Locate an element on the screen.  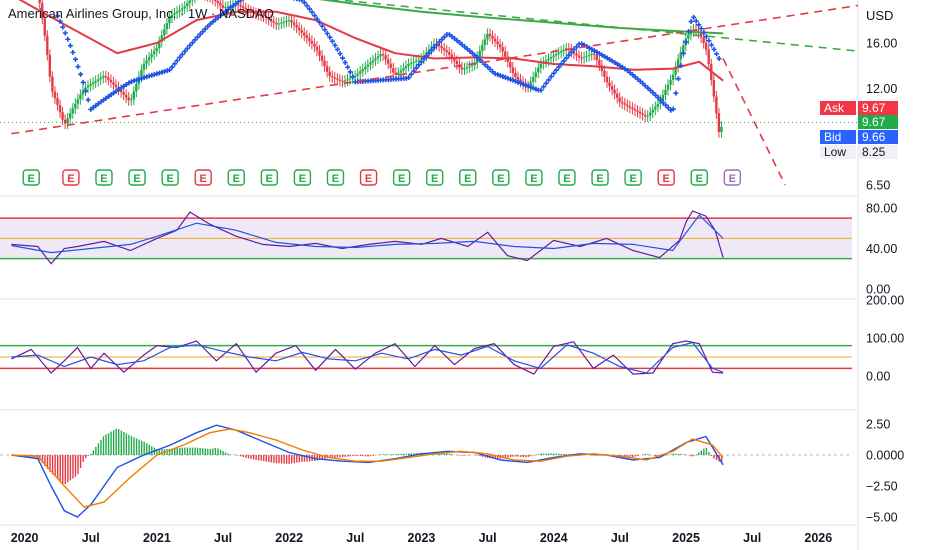
price-axis-tick-label: 6.50 is located at coordinates (878, 186).